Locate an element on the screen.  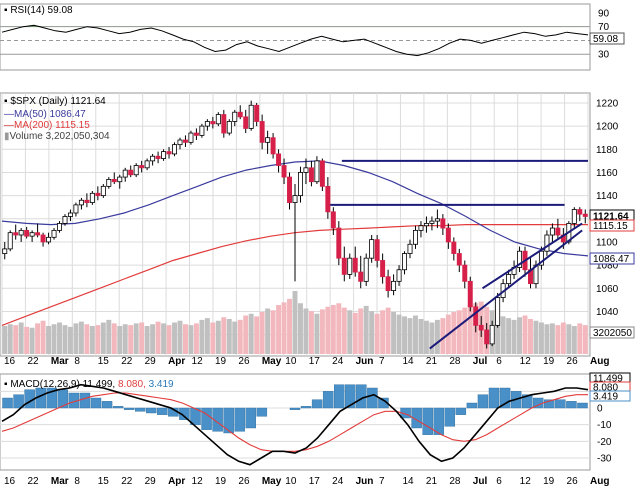
x-axis-label: 19 is located at coordinates (221, 361).